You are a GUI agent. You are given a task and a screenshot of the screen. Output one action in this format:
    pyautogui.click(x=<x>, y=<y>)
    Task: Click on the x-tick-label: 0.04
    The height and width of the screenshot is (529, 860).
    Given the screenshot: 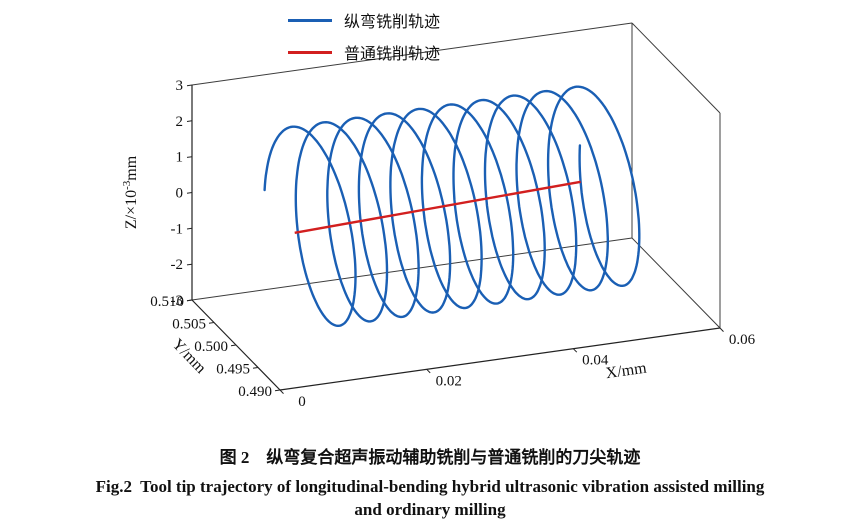 What is the action you would take?
    pyautogui.click(x=595, y=361)
    